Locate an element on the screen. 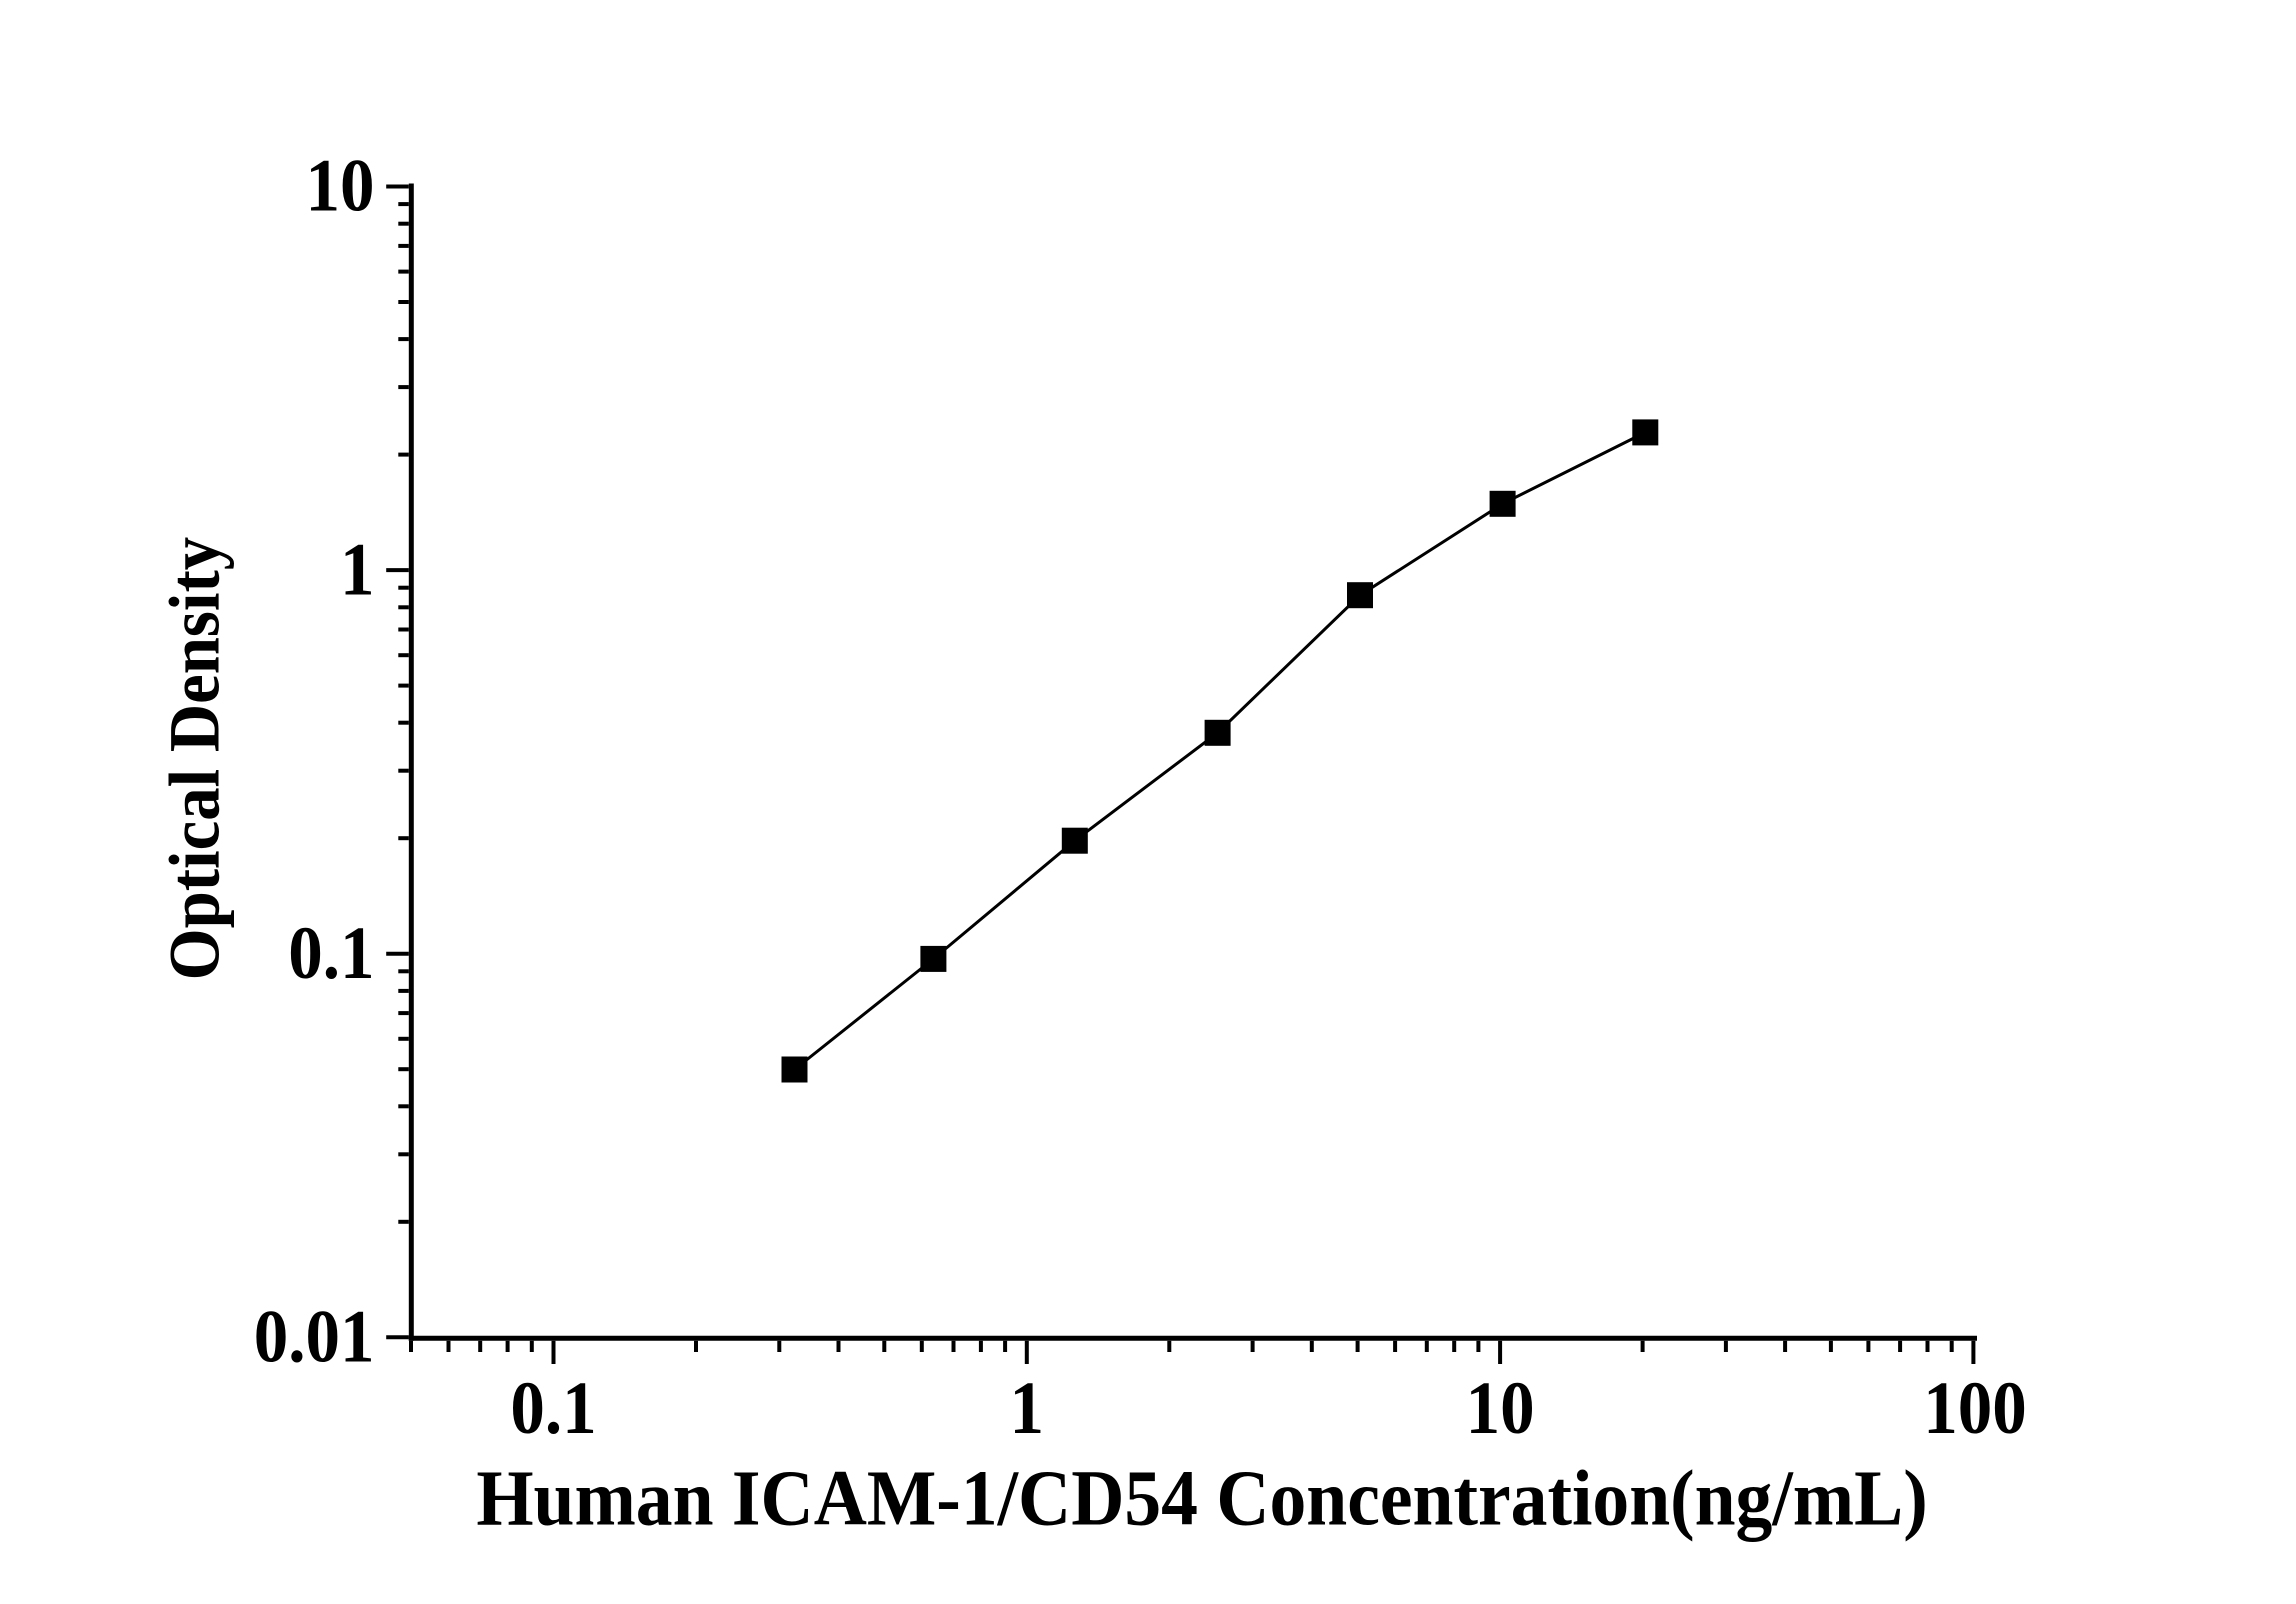 The image size is (2296, 1604). svg-text: Optical Density is located at coordinates (195, 759).